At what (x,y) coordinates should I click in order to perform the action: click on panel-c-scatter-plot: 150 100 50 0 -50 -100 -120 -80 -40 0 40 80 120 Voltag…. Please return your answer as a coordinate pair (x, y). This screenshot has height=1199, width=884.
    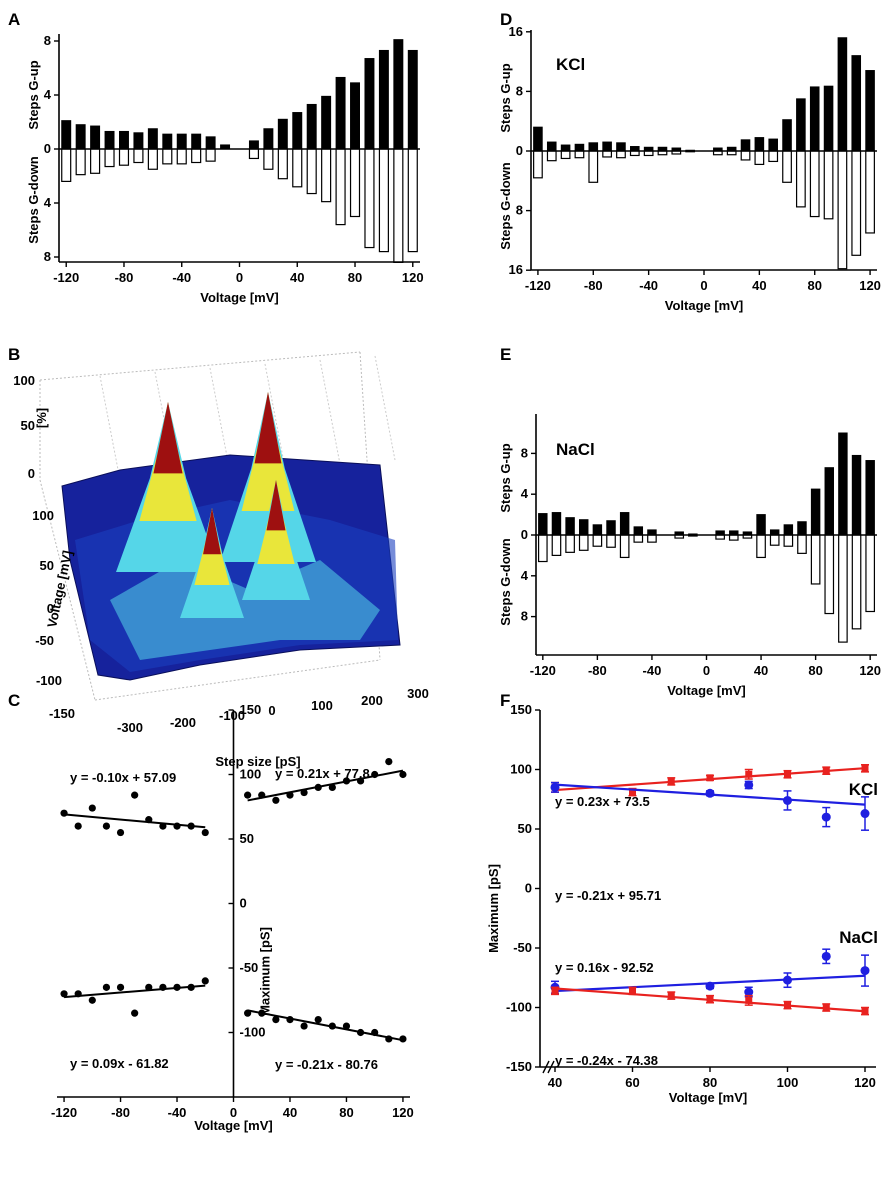
    Looking at the image, I should click on (232, 917).